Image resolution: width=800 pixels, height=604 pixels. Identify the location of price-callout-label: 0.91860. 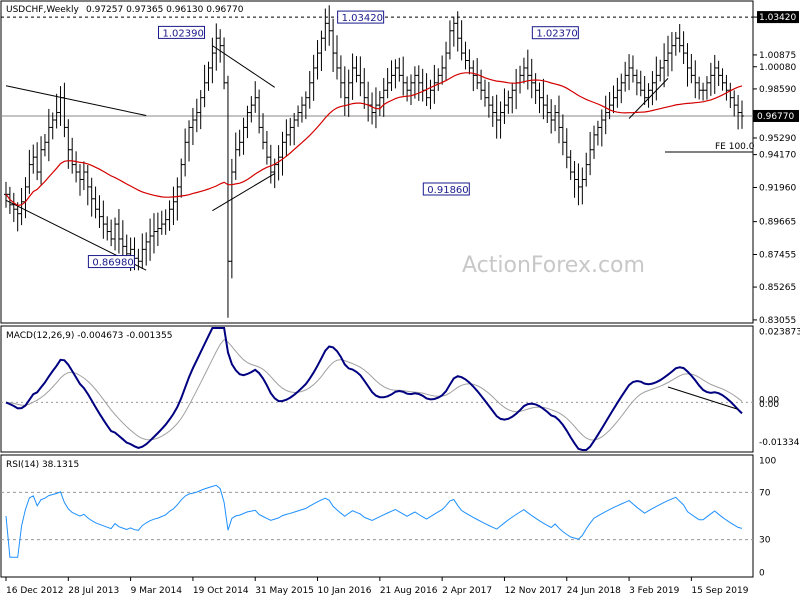
(447, 190).